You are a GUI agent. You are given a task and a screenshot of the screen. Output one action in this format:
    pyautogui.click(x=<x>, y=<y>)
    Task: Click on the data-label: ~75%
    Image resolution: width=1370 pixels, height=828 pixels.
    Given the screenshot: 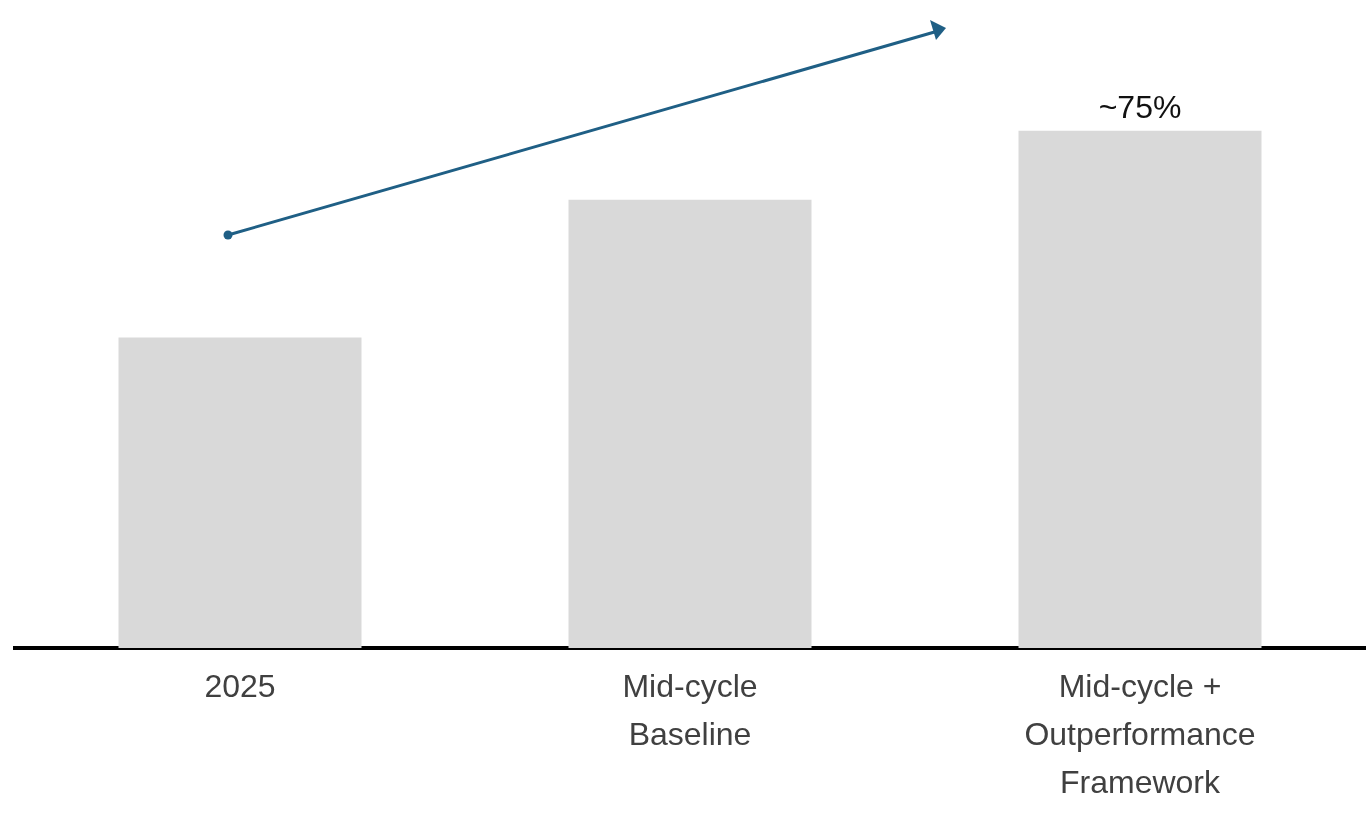 What is the action you would take?
    pyautogui.click(x=1140, y=106)
    